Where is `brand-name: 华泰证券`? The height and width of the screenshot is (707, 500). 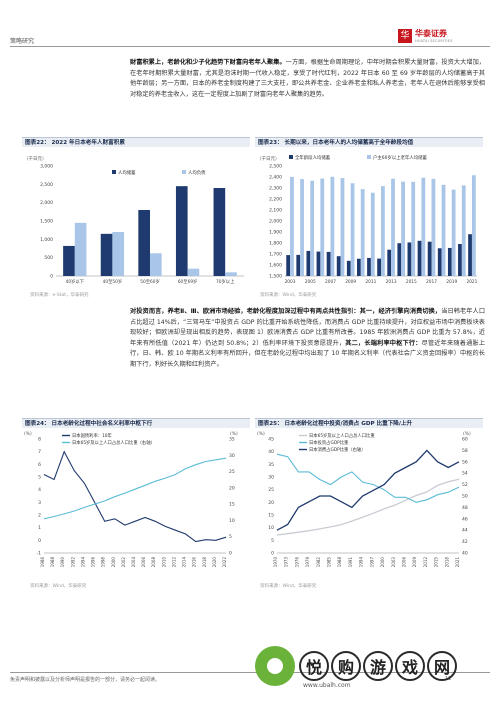 brand-name: 华泰证券 is located at coordinates (431, 33).